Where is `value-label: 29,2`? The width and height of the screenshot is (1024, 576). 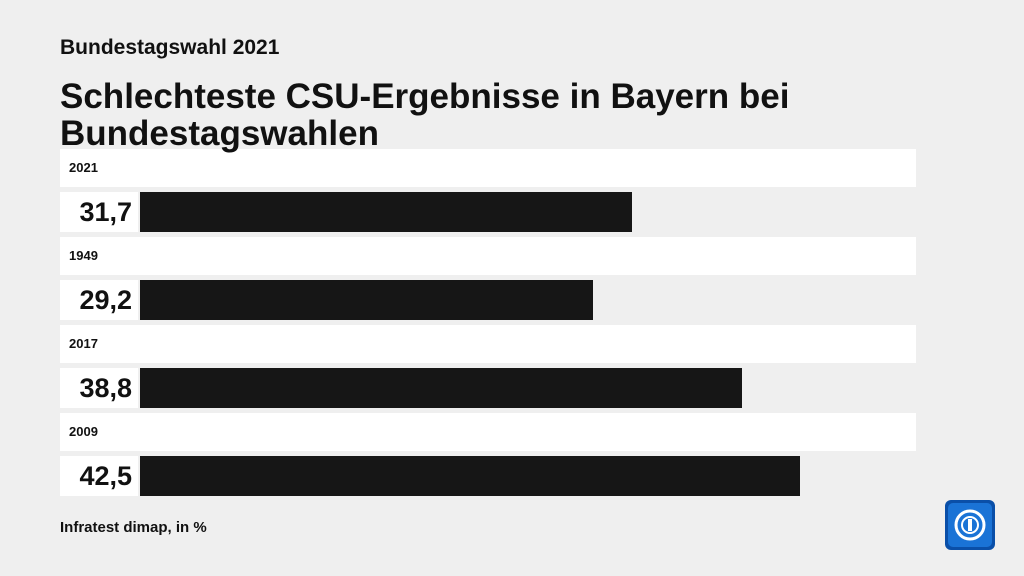 value-label: 29,2 is located at coordinates (105, 300).